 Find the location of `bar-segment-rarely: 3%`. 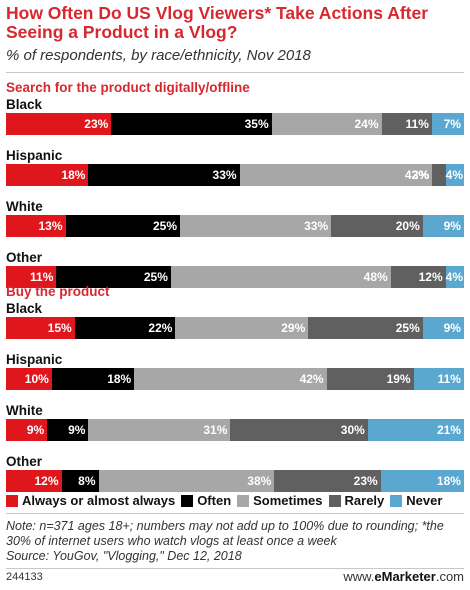

bar-segment-rarely: 3% is located at coordinates (429, 175).